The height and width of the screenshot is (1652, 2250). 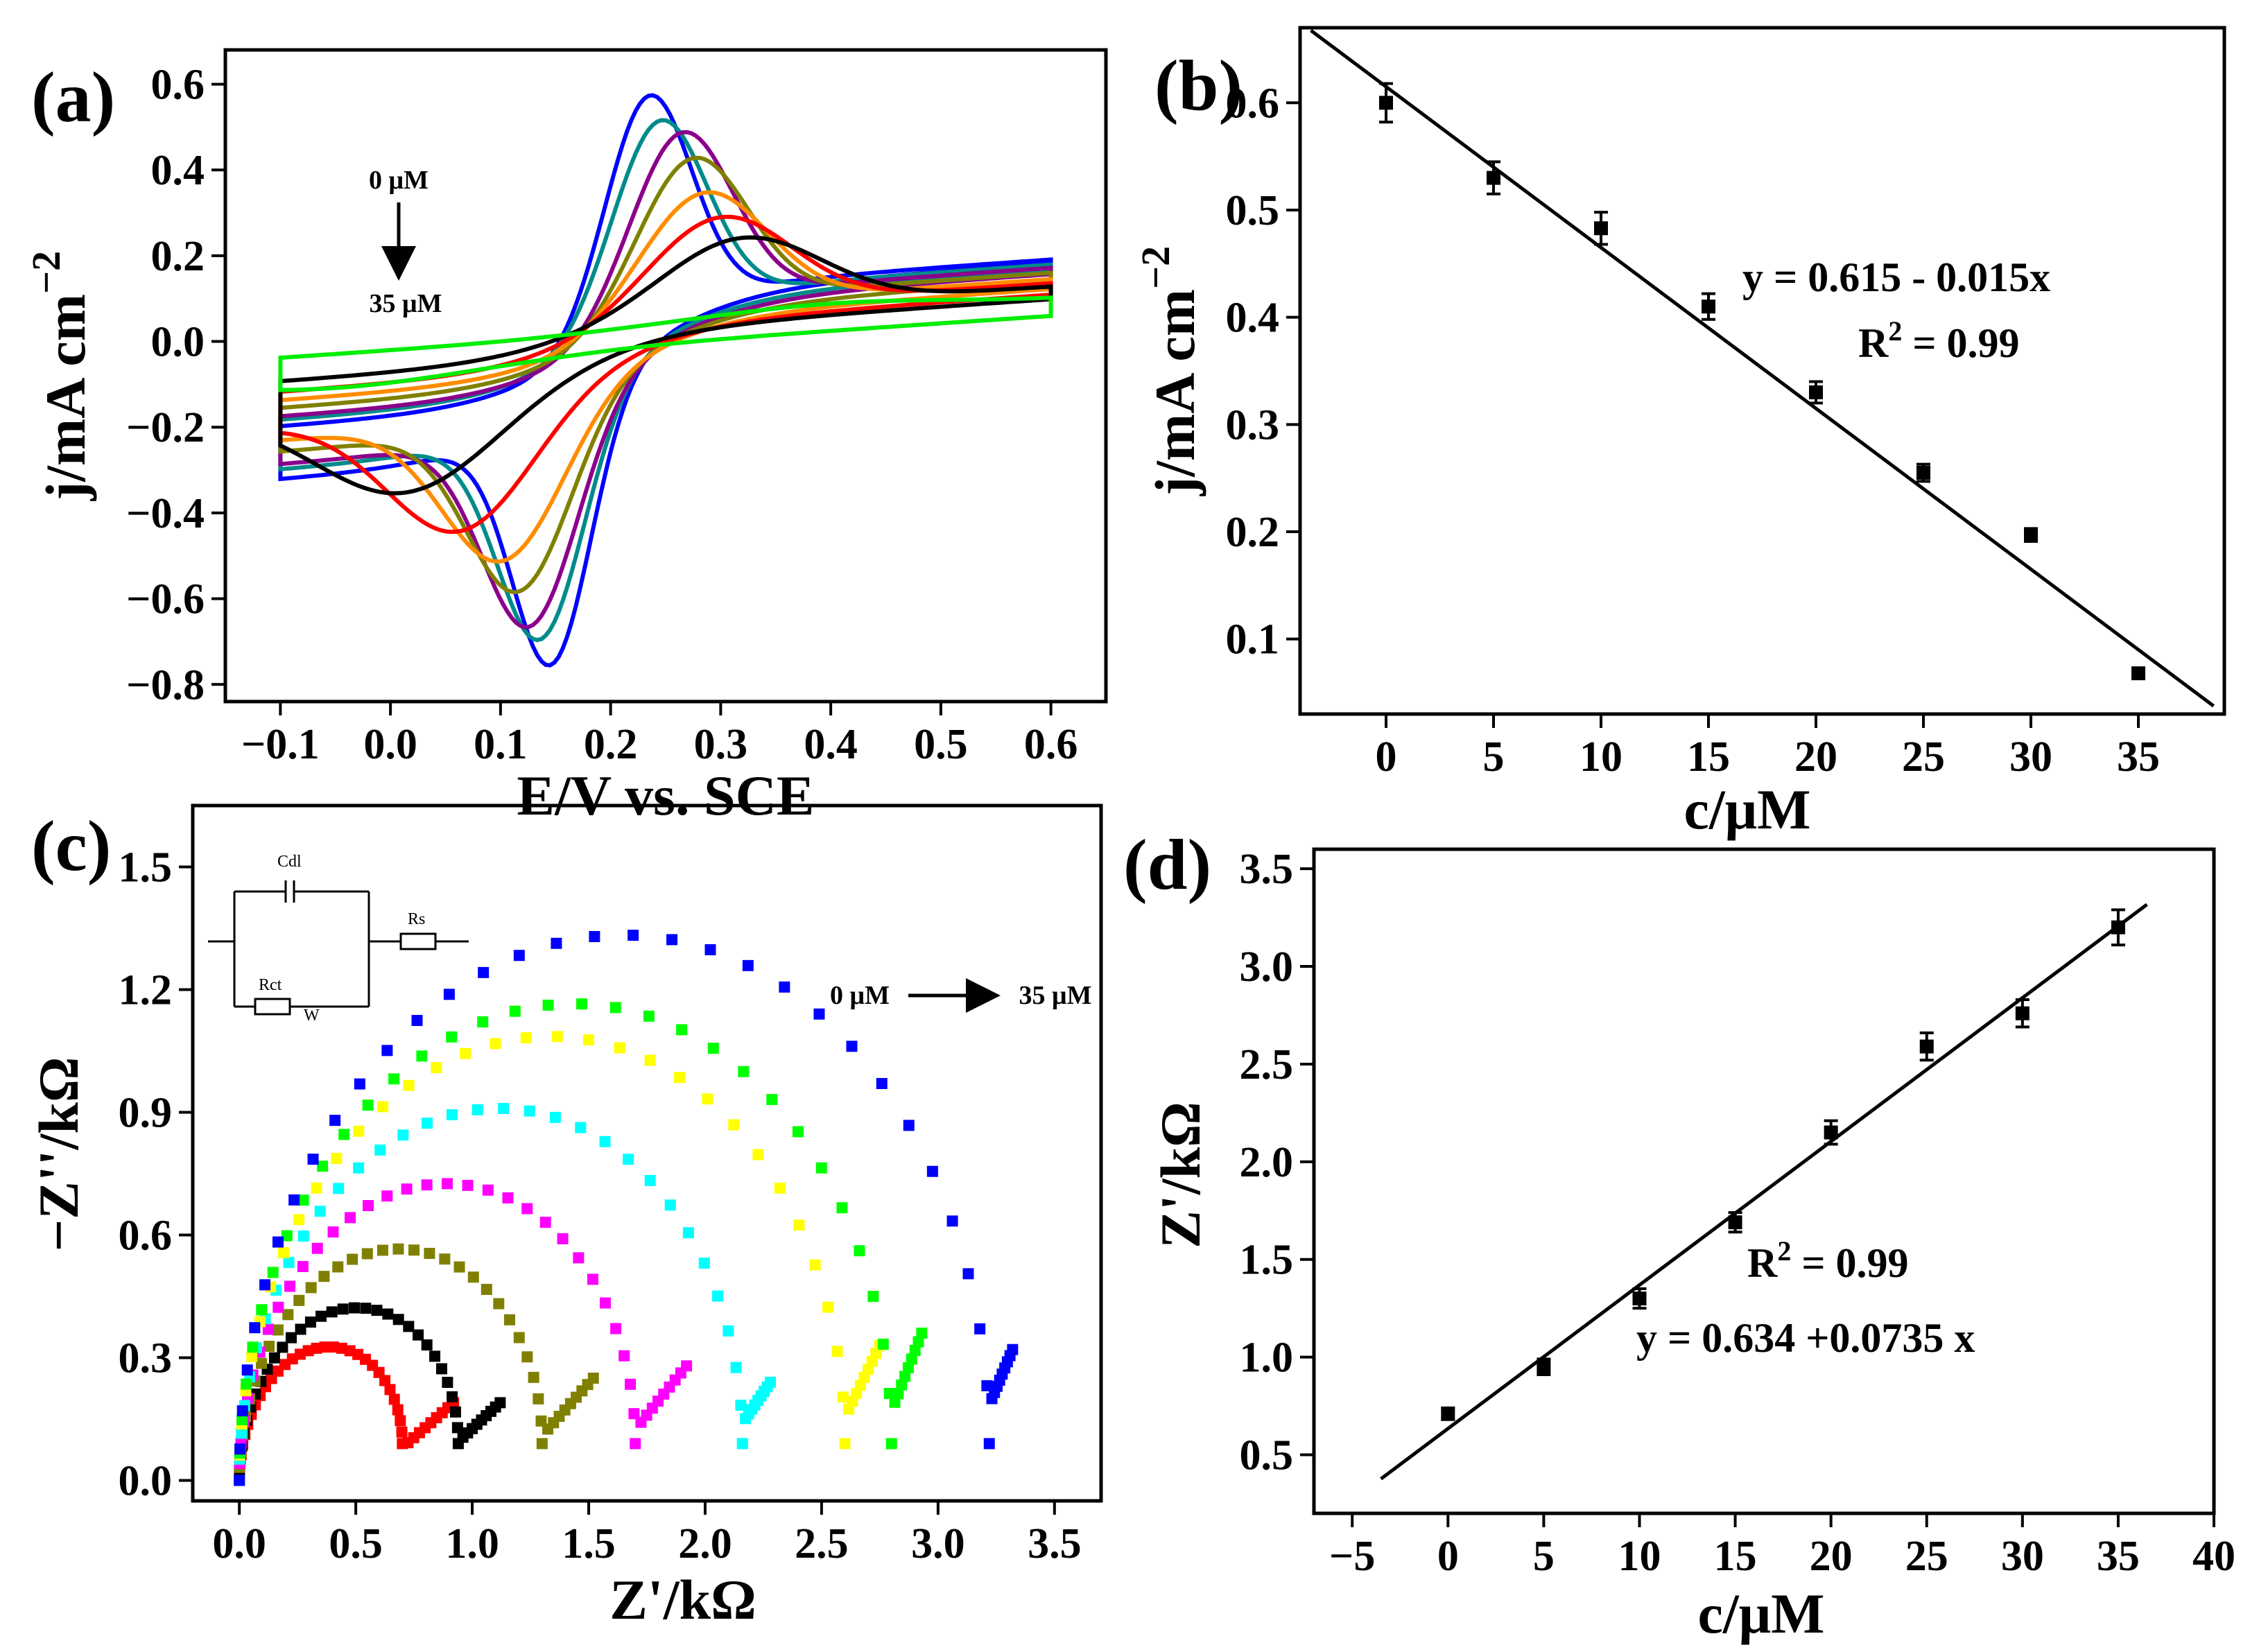 What do you see at coordinates (1267, 1162) in the screenshot?
I see `panel-d-ytick-label: 2.0` at bounding box center [1267, 1162].